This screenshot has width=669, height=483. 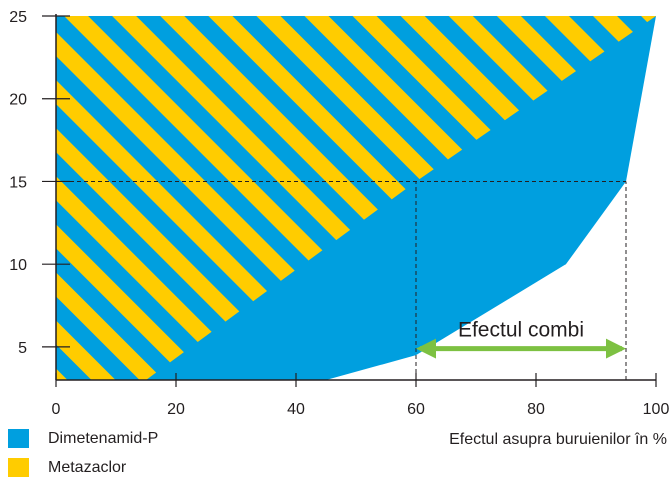 I want to click on y-tick-label: 10, so click(x=18, y=265).